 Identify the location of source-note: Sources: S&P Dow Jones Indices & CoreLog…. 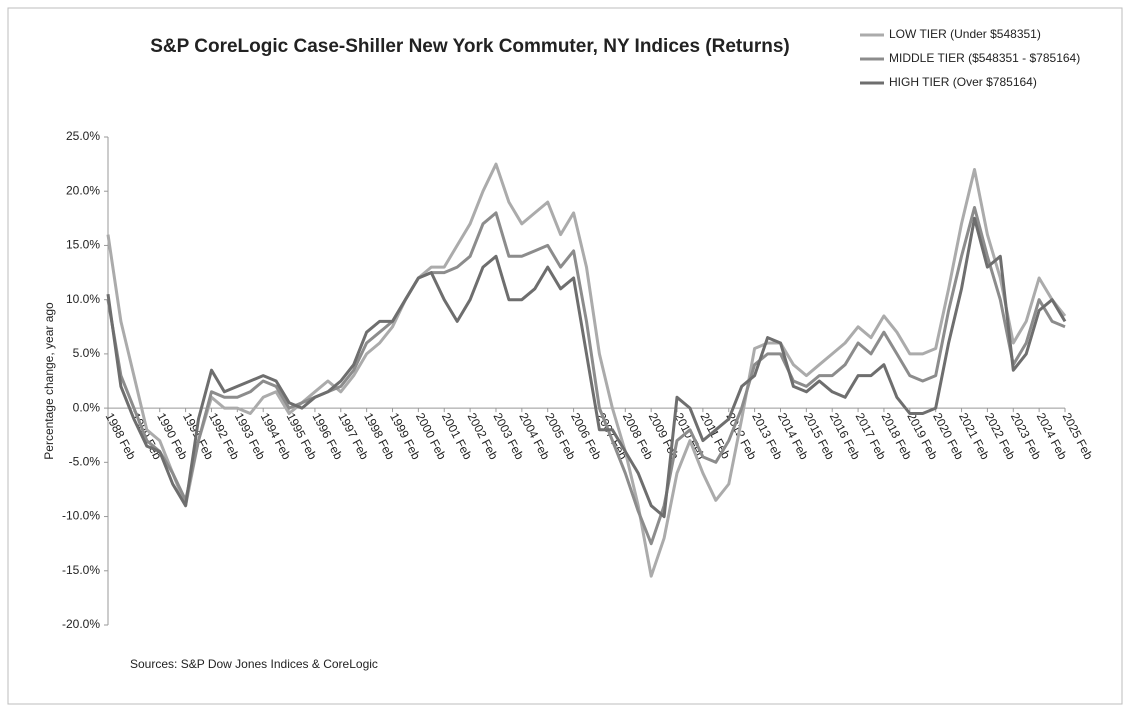
(254, 664).